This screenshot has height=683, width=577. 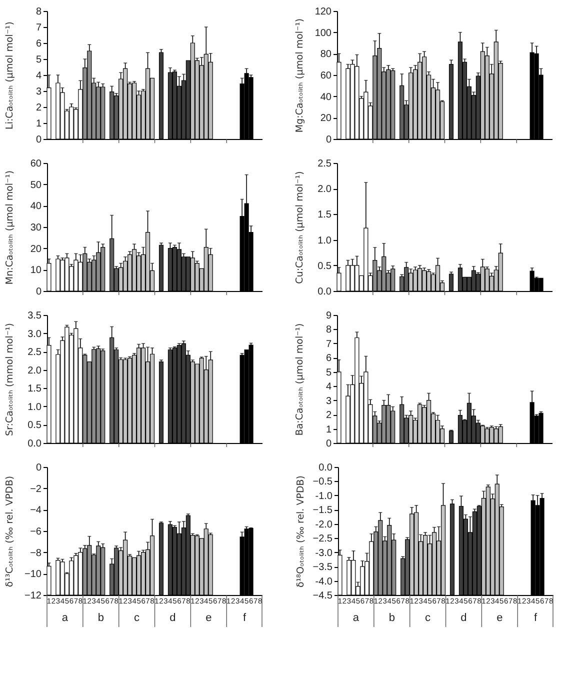 What do you see at coordinates (10, 379) in the screenshot?
I see `y-axis-title: Sr:Caₒₜₒₗᵢₜₕ (mmol mol⁻¹)` at bounding box center [10, 379].